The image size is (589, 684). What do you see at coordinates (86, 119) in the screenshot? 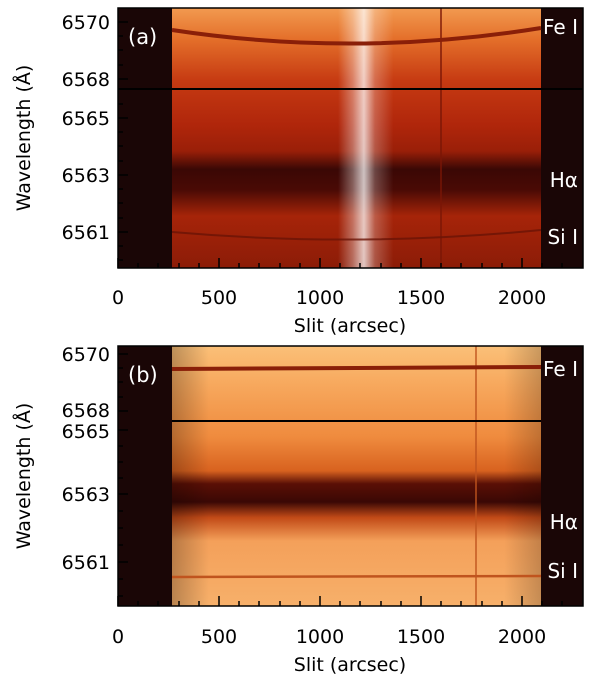
I see `panel-a-ytick: 6565` at bounding box center [86, 119].